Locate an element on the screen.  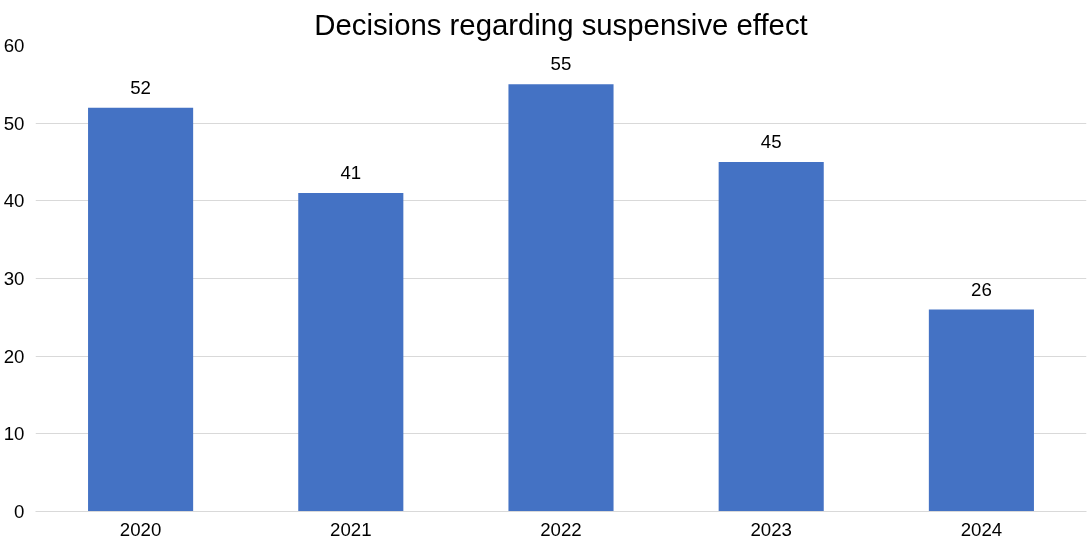
y-tick-label: 10 is located at coordinates (14, 434).